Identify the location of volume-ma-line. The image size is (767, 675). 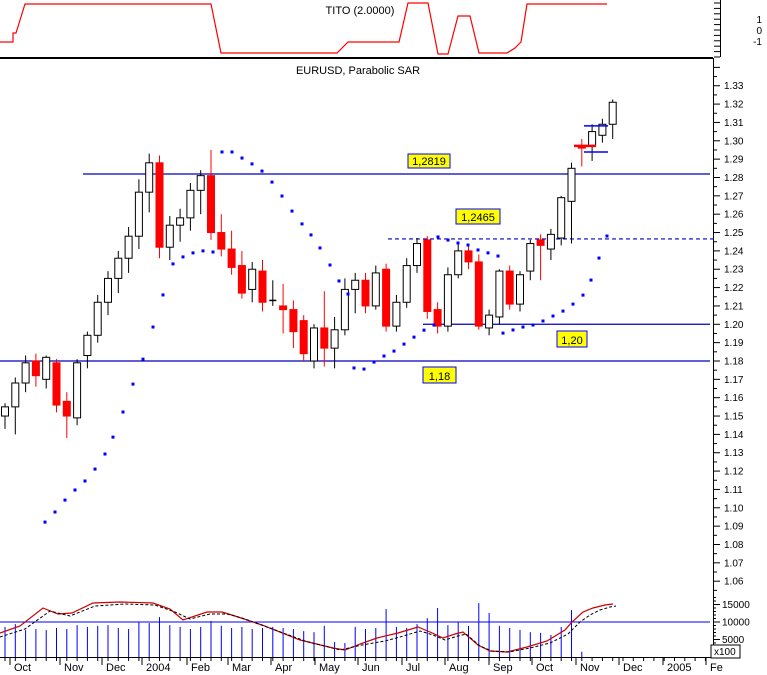
(307, 627).